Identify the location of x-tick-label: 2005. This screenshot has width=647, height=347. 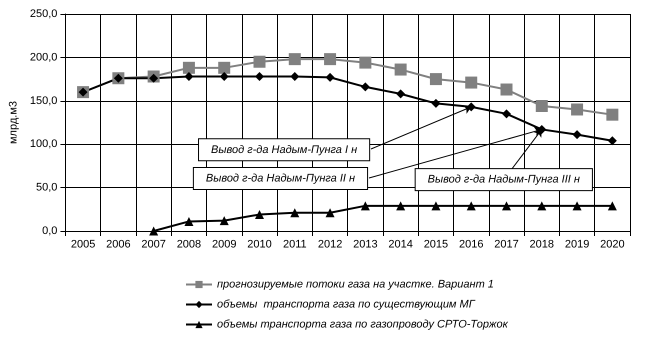
(83, 244).